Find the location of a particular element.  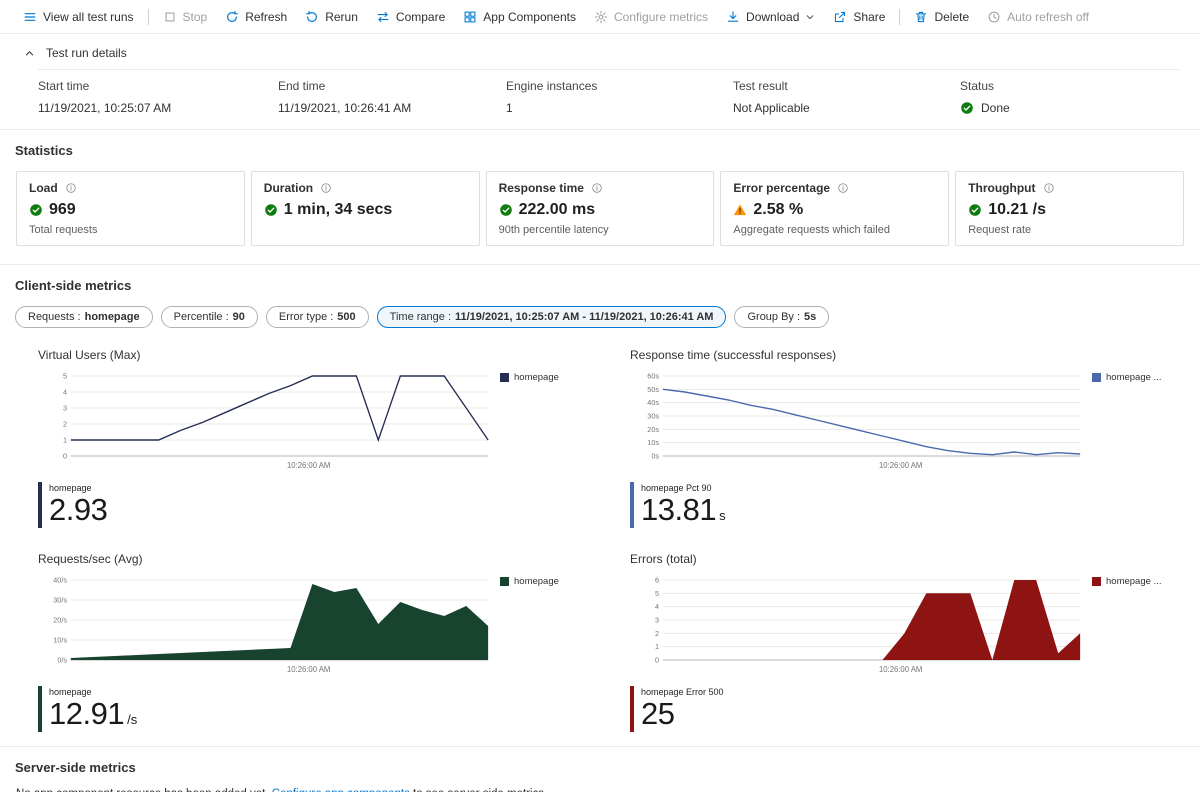

summary-label: homepage Pct 90 is located at coordinates (676, 488).